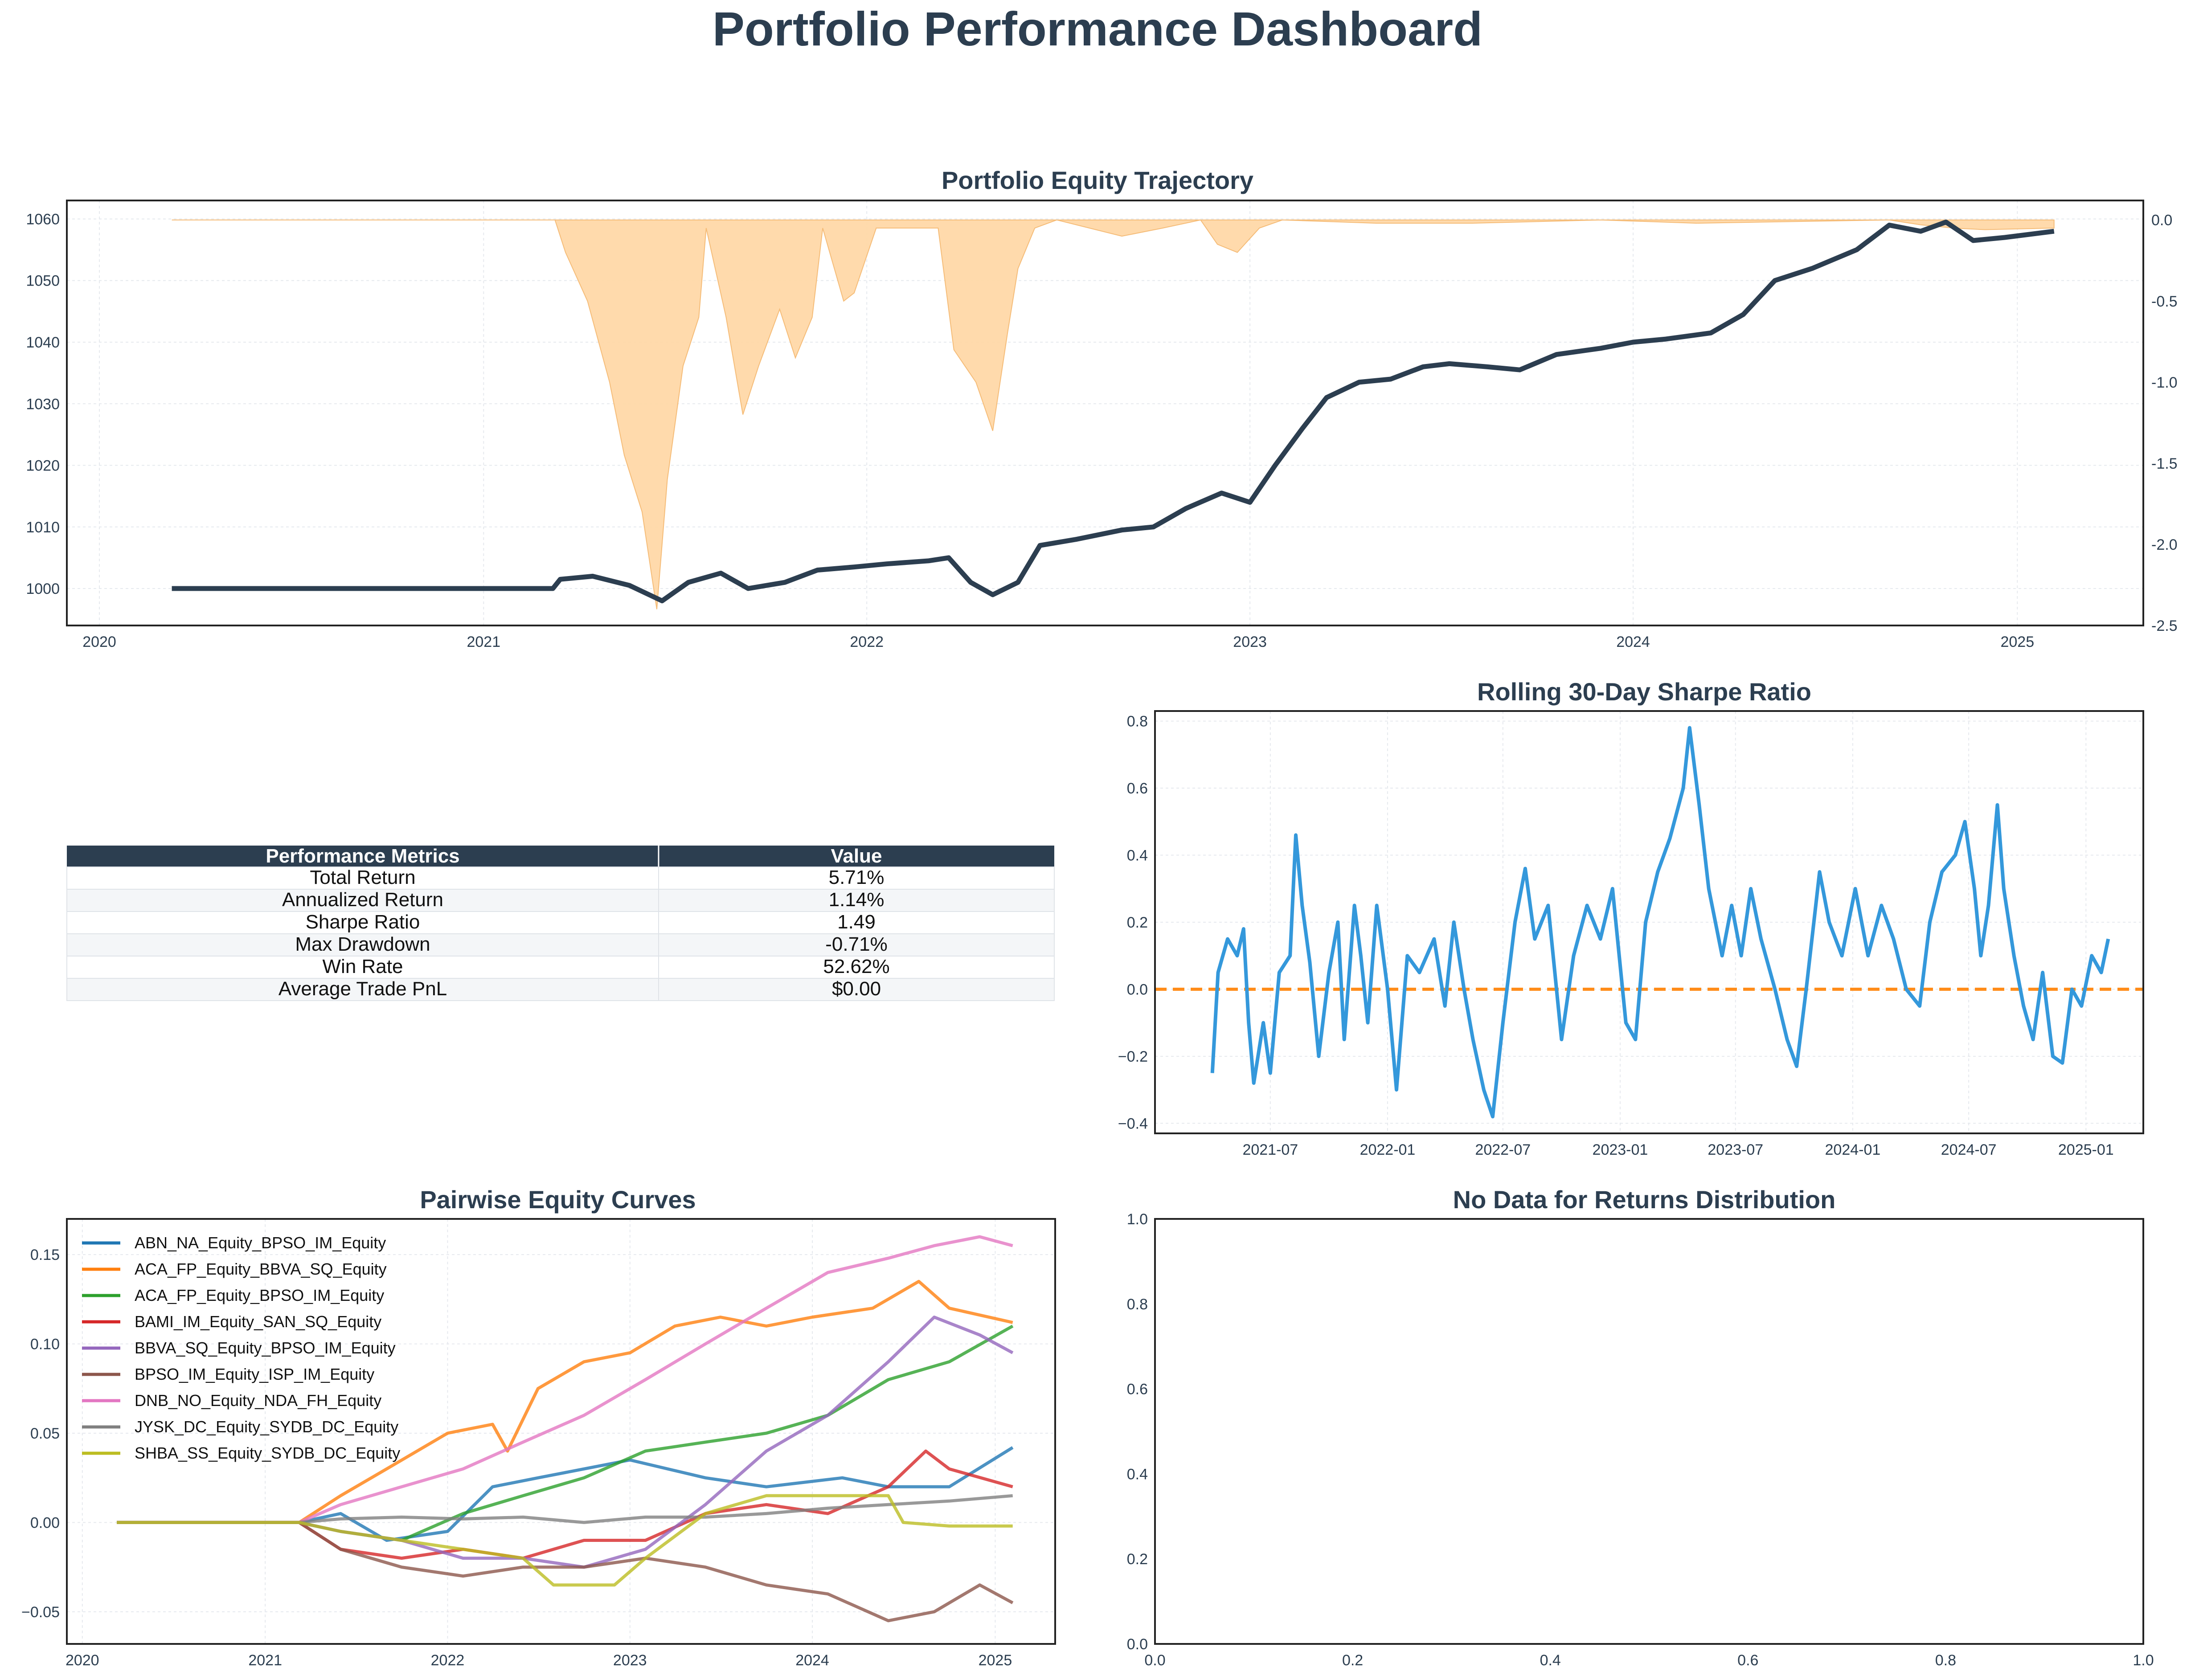 Image resolution: width=2195 pixels, height=1680 pixels. I want to click on sharpe-chart-frame, so click(1649, 922).